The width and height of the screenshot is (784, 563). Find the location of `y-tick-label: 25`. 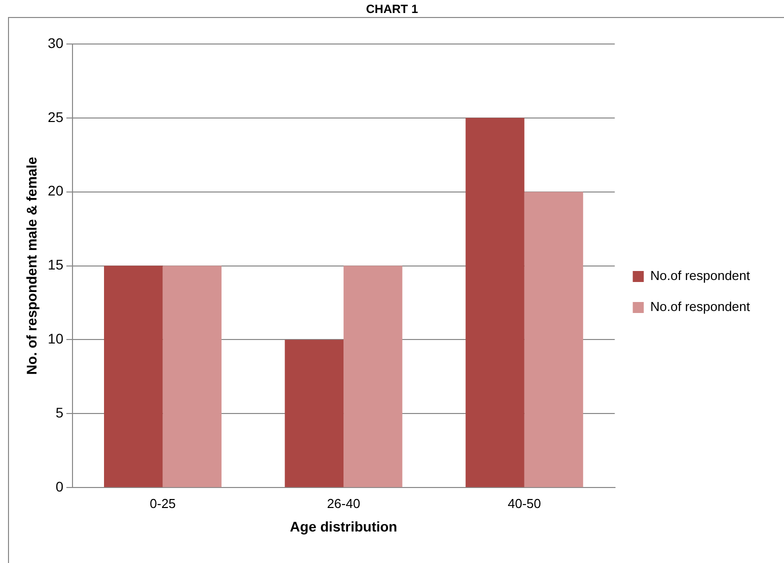

y-tick-label: 25 is located at coordinates (56, 116).